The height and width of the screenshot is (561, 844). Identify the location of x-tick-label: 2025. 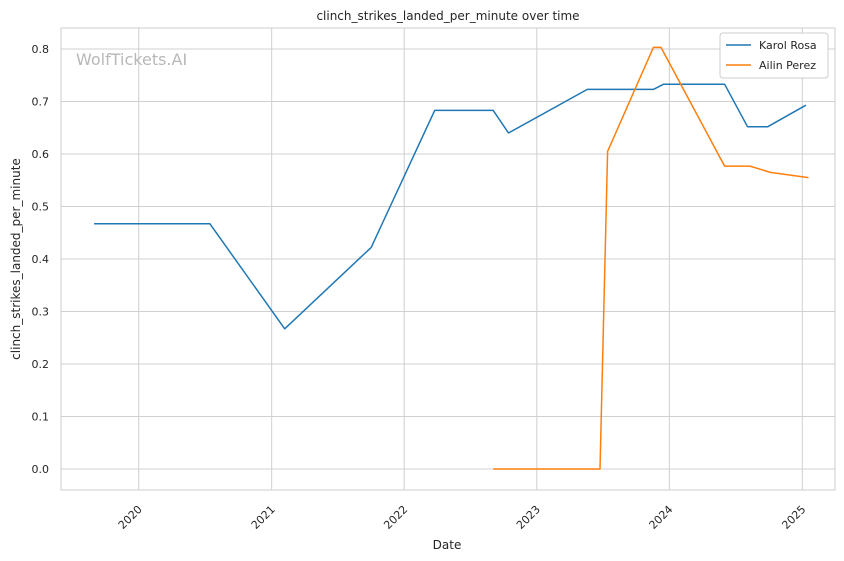
(793, 517).